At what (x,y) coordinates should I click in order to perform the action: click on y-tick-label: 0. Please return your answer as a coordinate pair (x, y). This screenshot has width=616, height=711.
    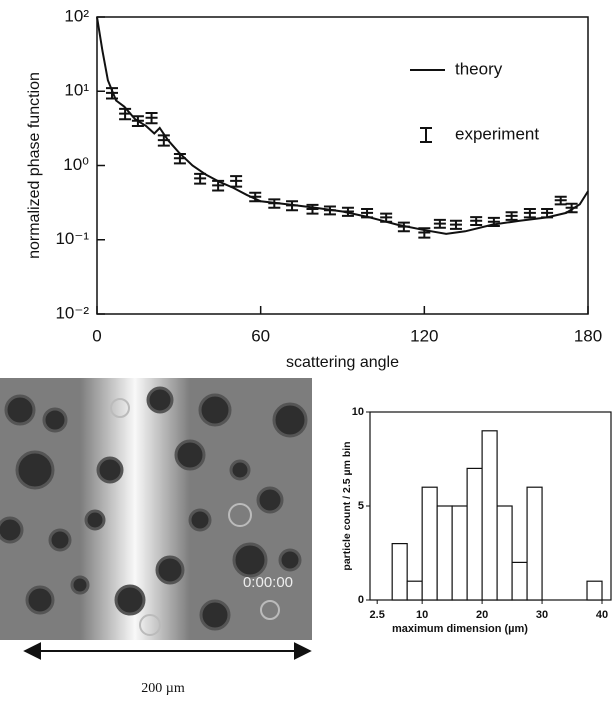
    Looking at the image, I should click on (361, 600).